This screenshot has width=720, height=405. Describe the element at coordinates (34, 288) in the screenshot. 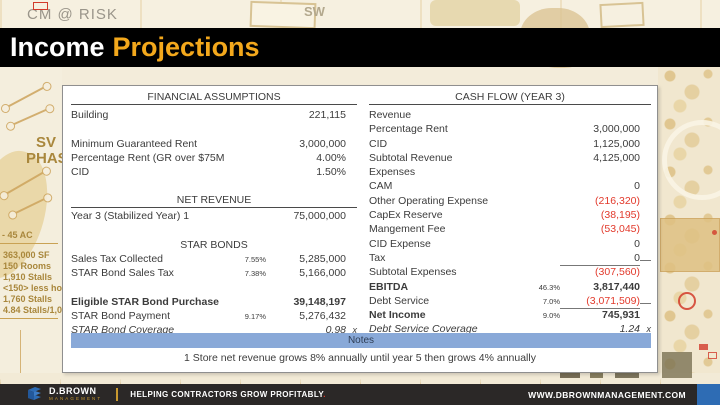

I see `map-stat-line: <150> less hot` at that location.